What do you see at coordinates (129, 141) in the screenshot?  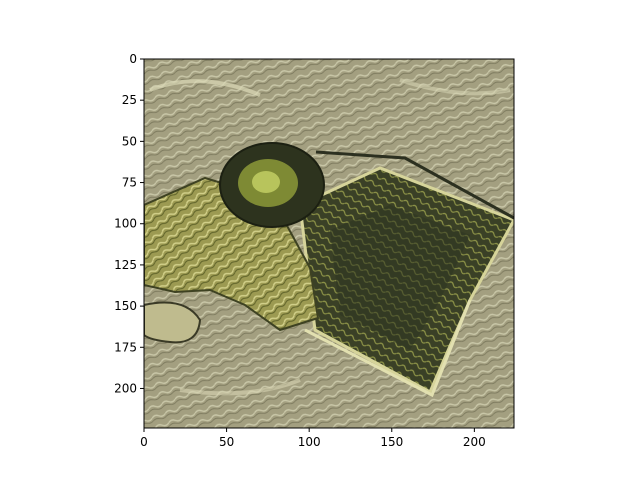 I see `y-tick-label: 50` at bounding box center [129, 141].